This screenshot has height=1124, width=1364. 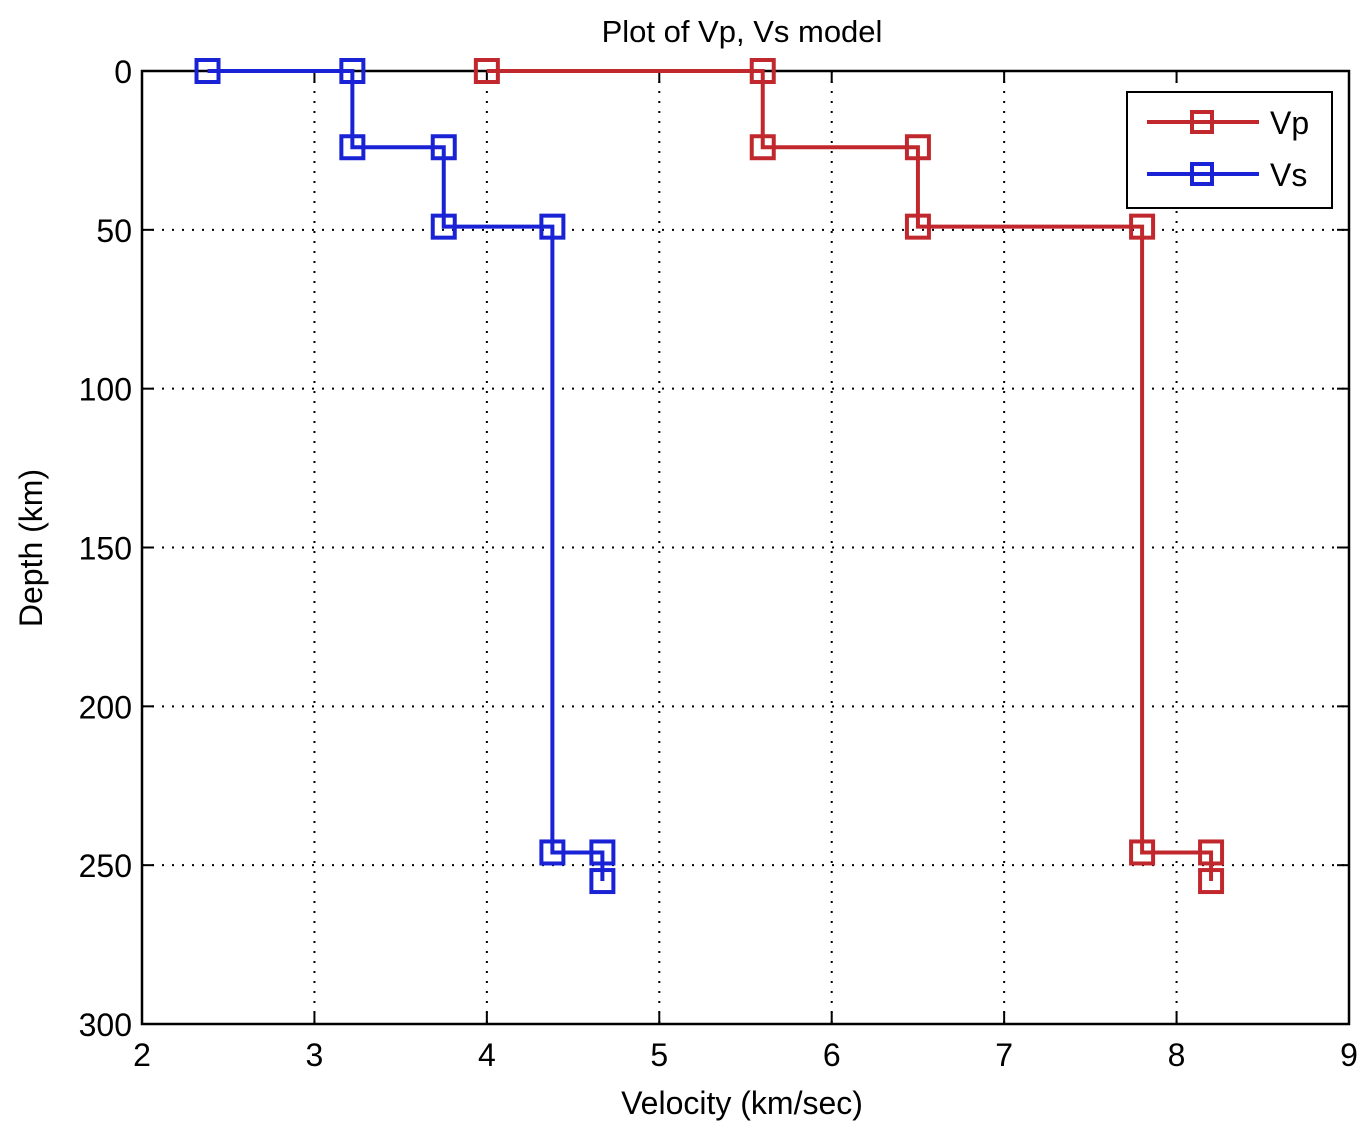 What do you see at coordinates (487, 1055) in the screenshot?
I see `x-tick-label: 4` at bounding box center [487, 1055].